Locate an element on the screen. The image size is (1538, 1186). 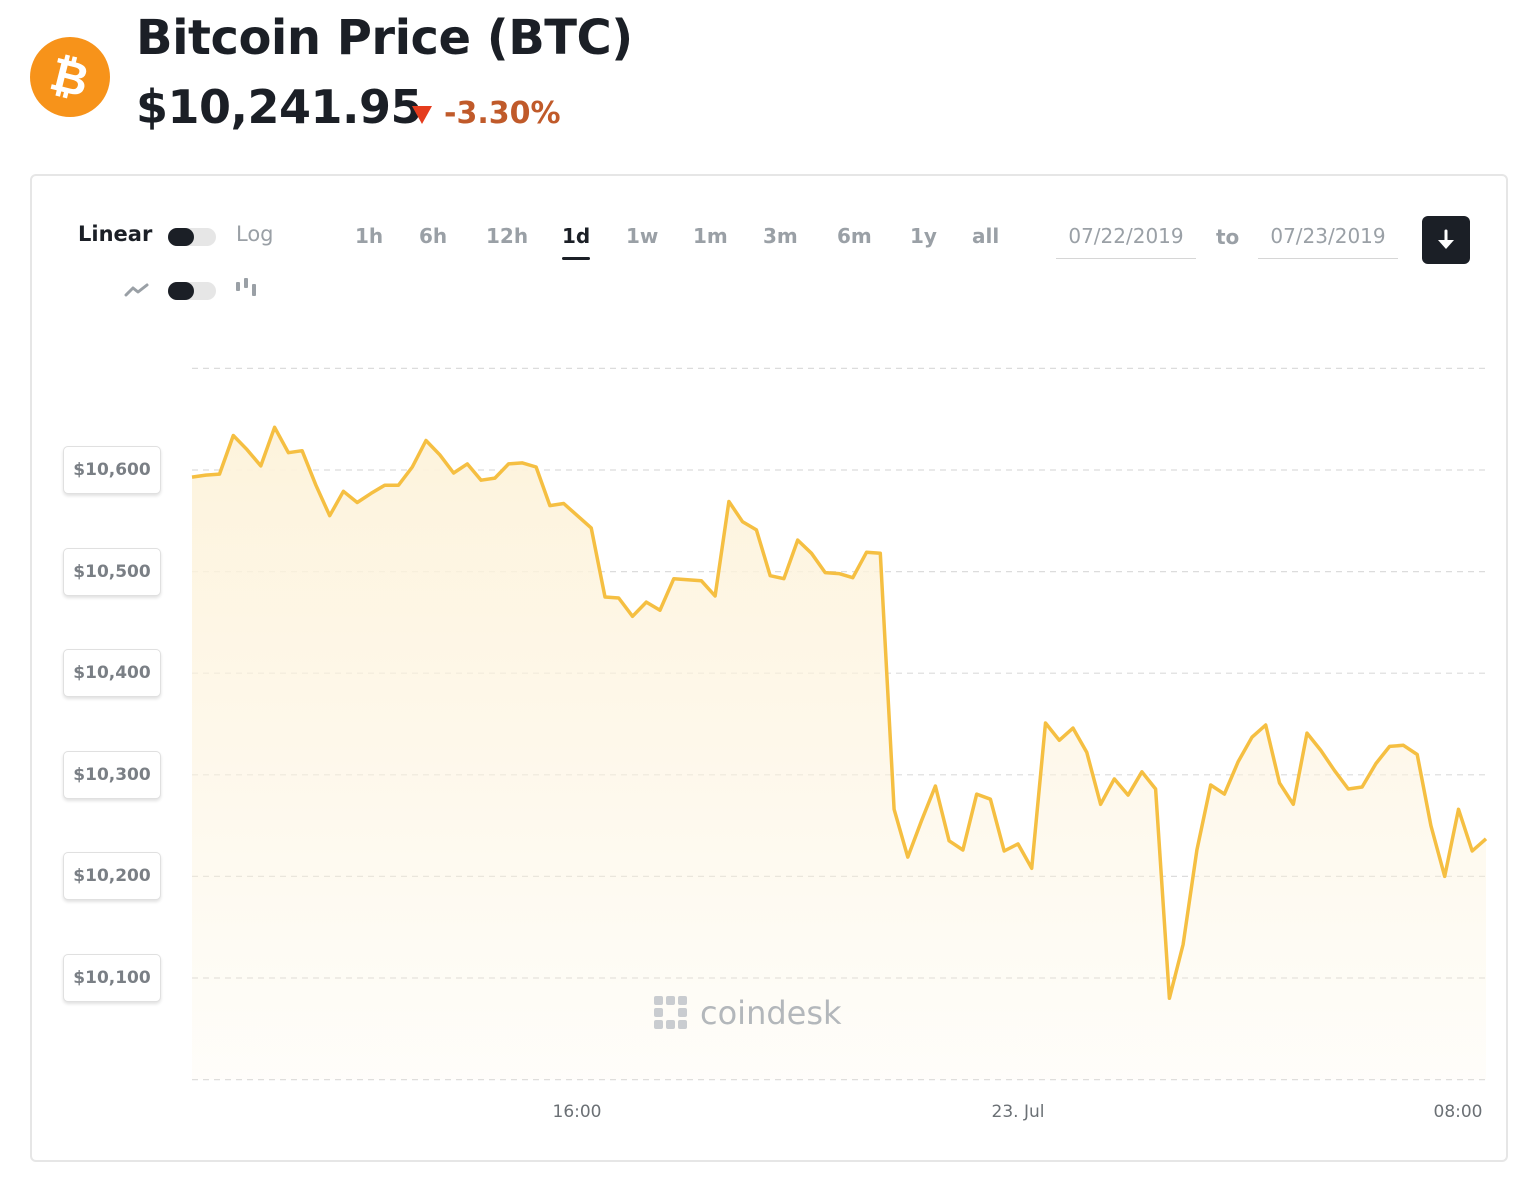
price-change-value: -3.30% is located at coordinates (502, 113).